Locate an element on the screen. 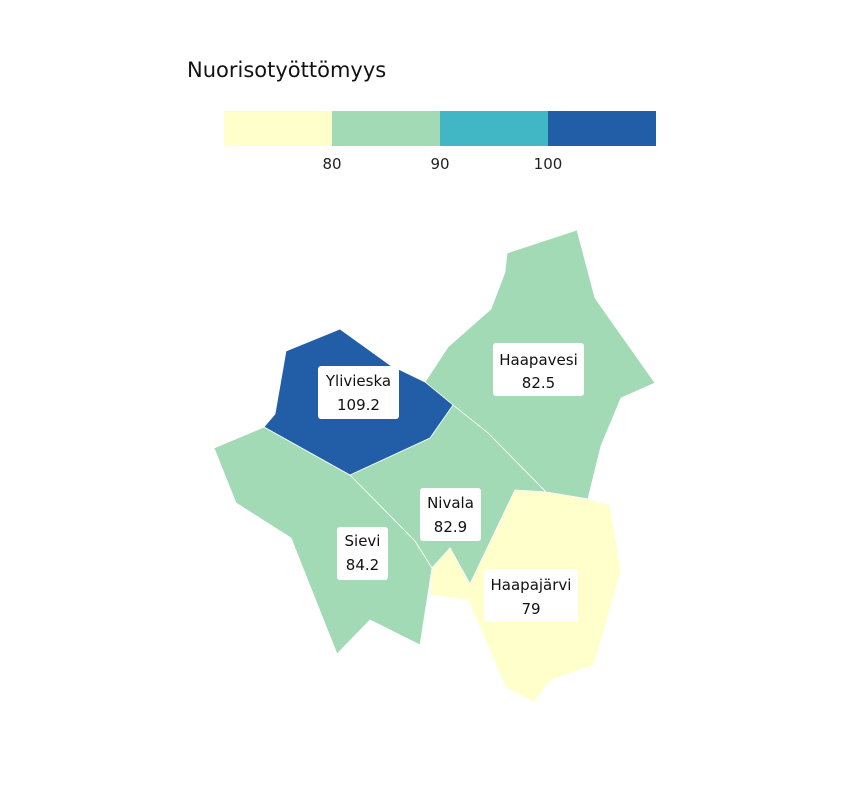 The width and height of the screenshot is (864, 792). legend: Nuorisotyöttömyys 80 90 100 is located at coordinates (421, 115).